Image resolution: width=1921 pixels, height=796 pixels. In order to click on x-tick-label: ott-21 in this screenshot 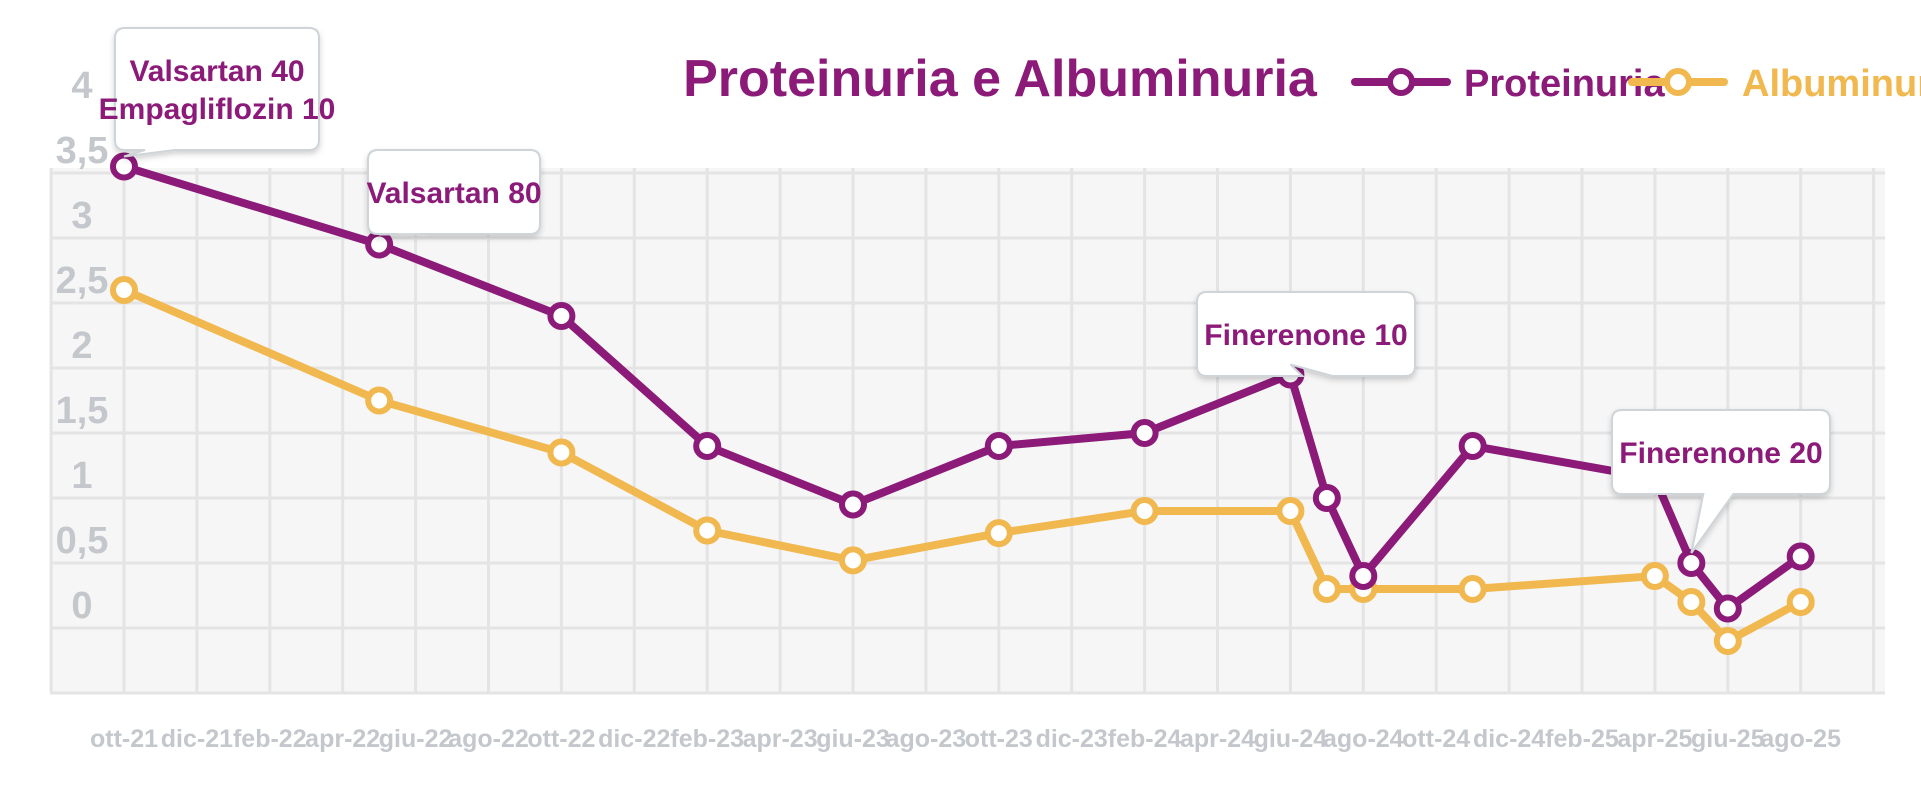, I will do `click(124, 739)`.